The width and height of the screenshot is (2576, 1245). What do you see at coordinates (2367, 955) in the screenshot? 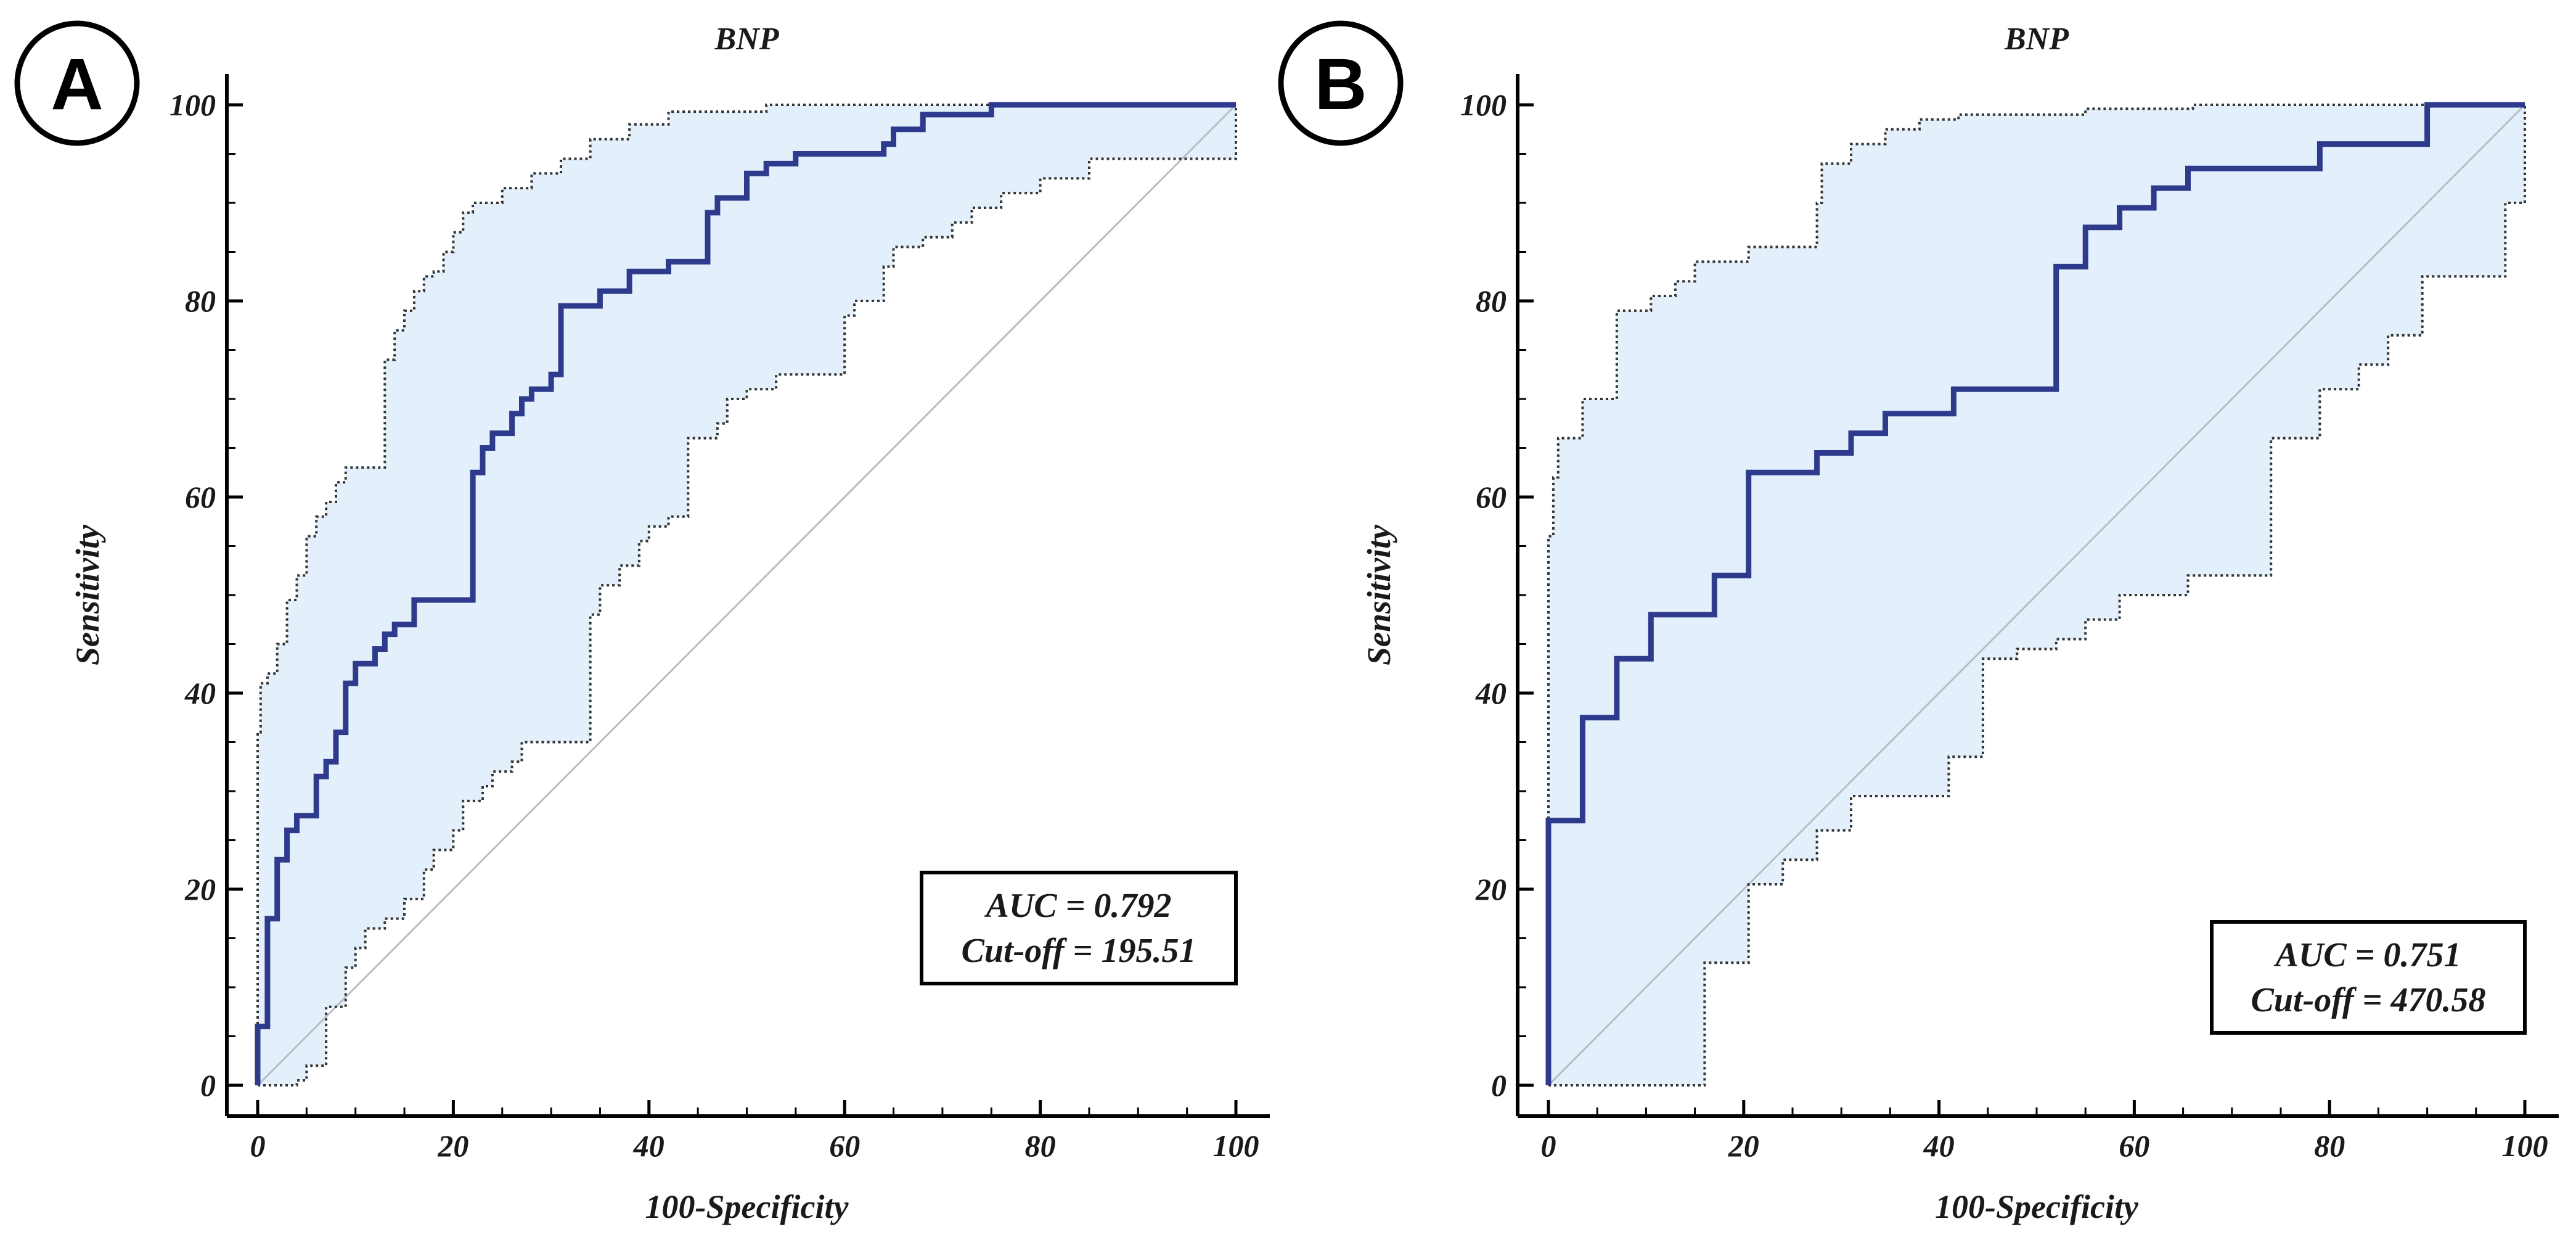
I see `auc-text: AUC = 0.751` at bounding box center [2367, 955].